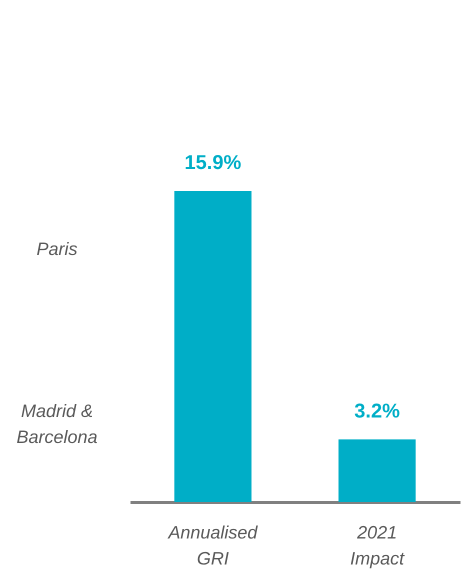 This screenshot has width=462, height=576. I want to click on x-tick-label: Annualised GRI, so click(212, 545).